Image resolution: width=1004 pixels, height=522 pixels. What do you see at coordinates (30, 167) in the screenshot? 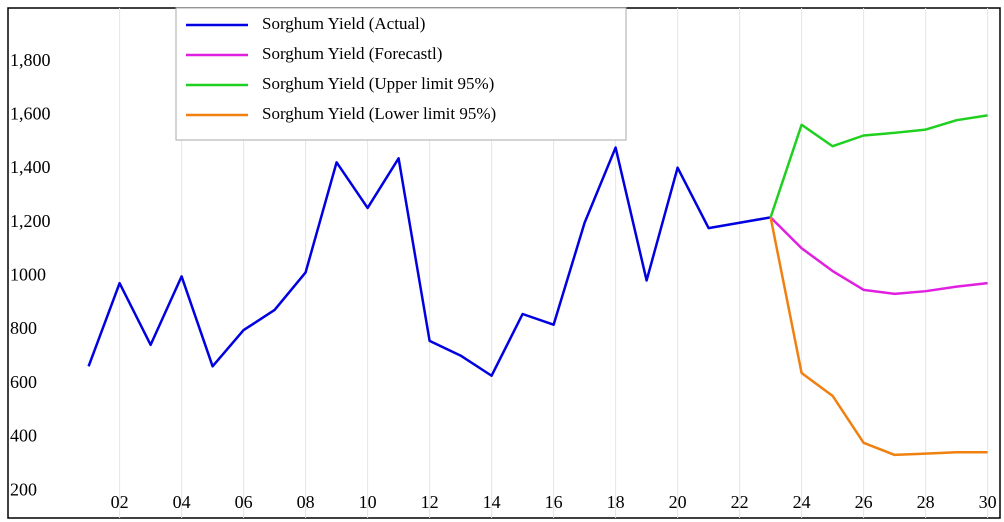
I see `y-tick-label: 1,400` at bounding box center [30, 167].